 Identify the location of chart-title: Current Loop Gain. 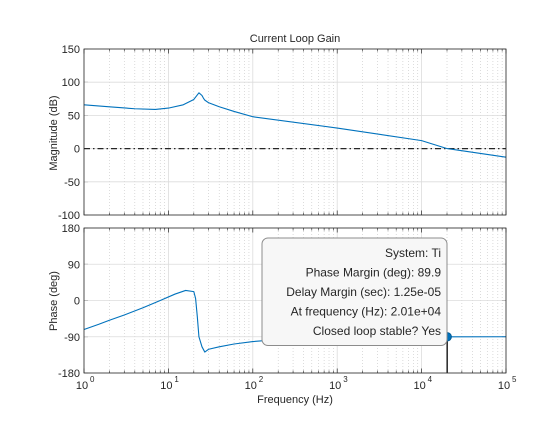
(295, 39).